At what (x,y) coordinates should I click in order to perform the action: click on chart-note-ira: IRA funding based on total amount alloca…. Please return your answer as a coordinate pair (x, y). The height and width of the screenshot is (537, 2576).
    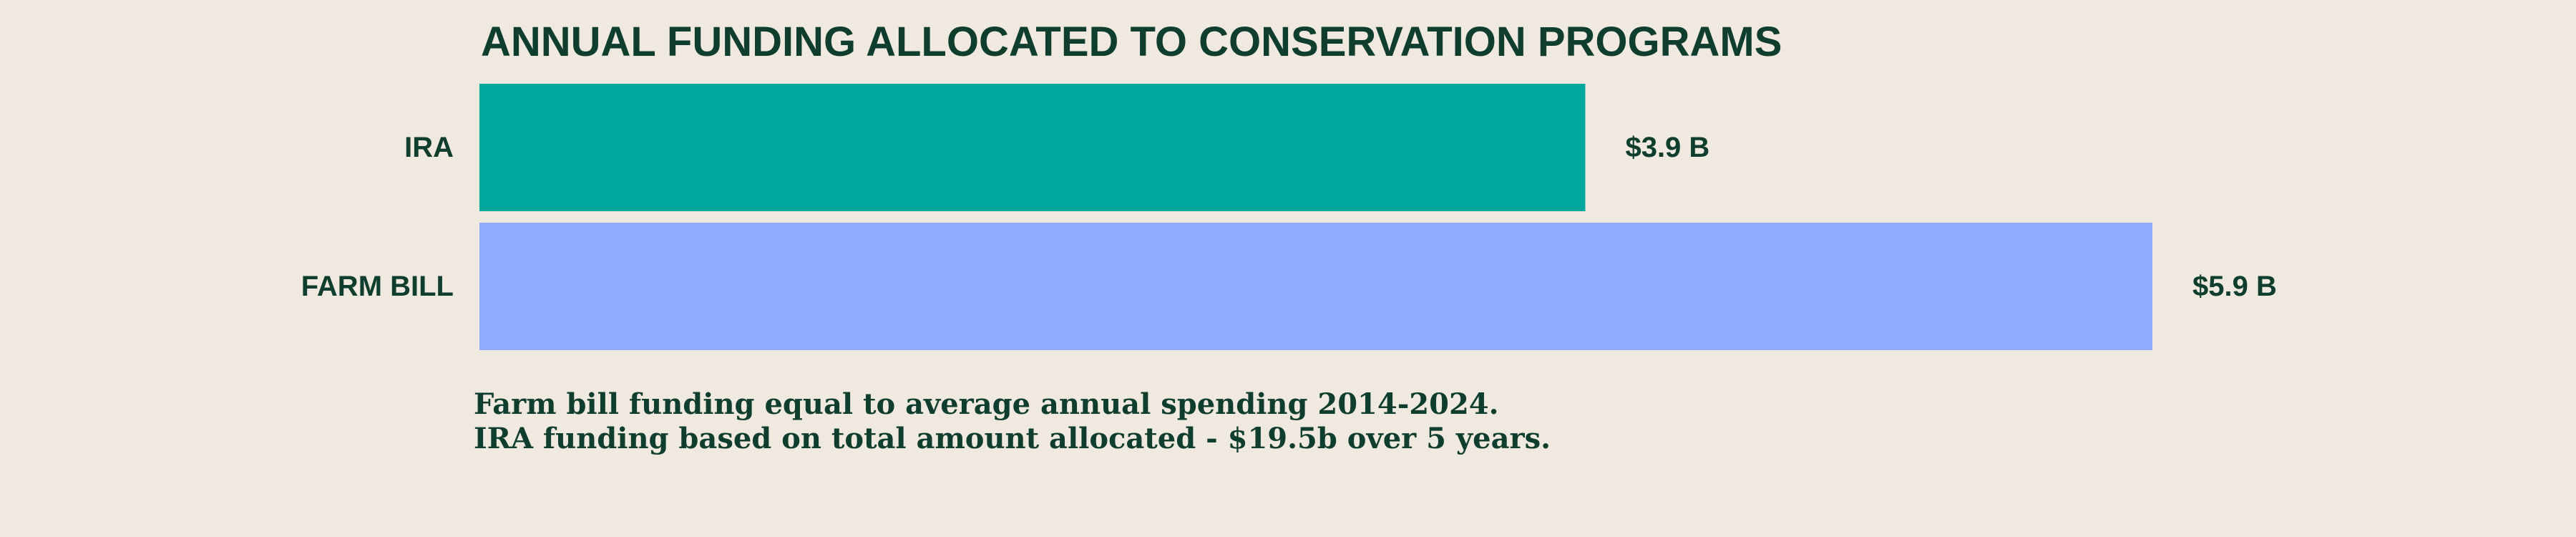
    Looking at the image, I should click on (1012, 438).